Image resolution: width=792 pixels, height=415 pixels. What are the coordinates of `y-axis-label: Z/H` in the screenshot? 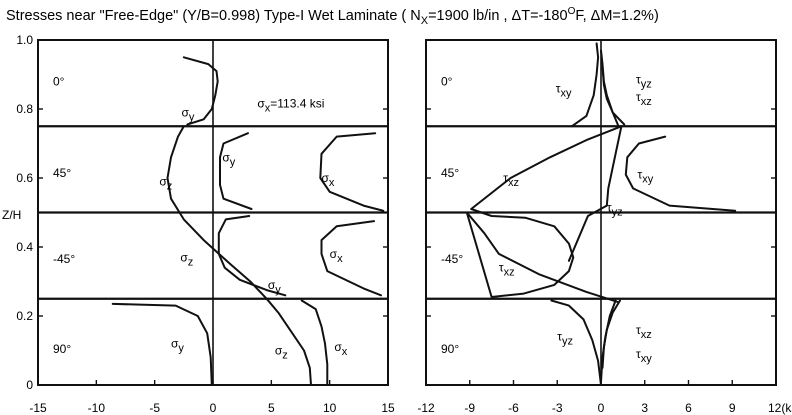 It's located at (11, 215).